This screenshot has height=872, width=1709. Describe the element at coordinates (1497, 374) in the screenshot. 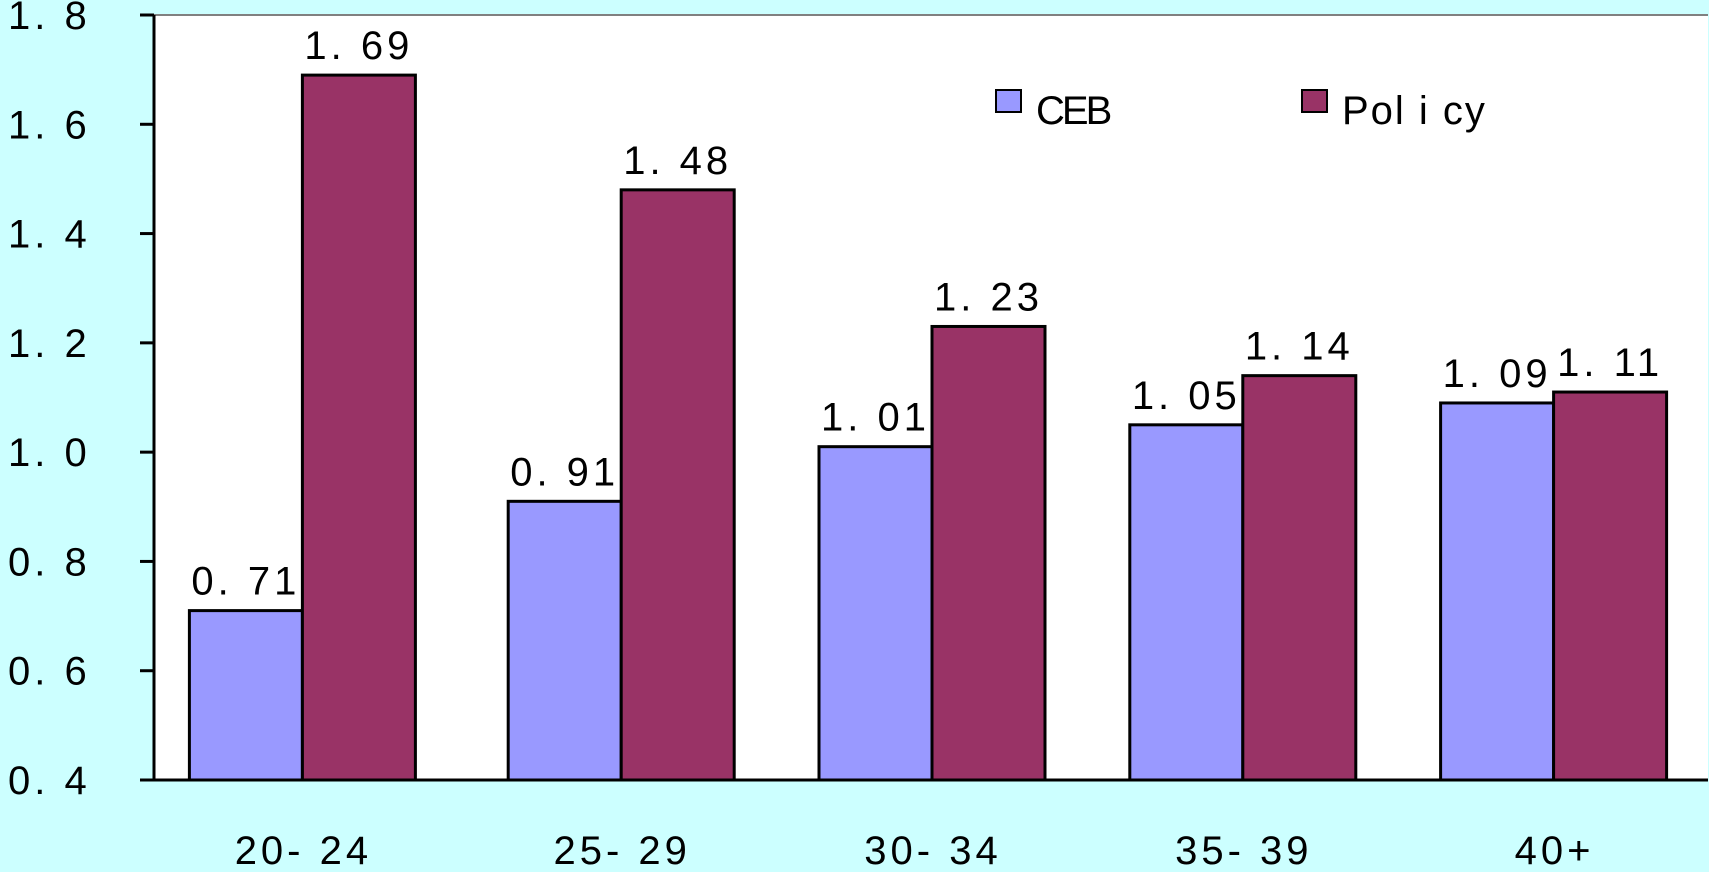

I see `data-label-ceb-40+: 1. 09` at that location.